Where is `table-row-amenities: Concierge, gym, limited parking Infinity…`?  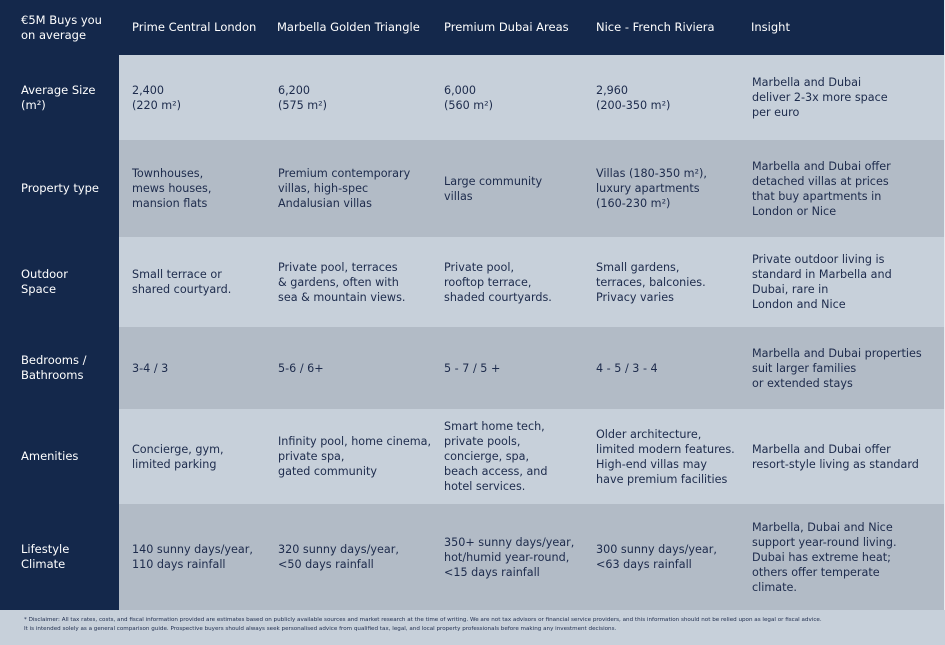 table-row-amenities: Concierge, gym, limited parking Infinity… is located at coordinates (531, 456).